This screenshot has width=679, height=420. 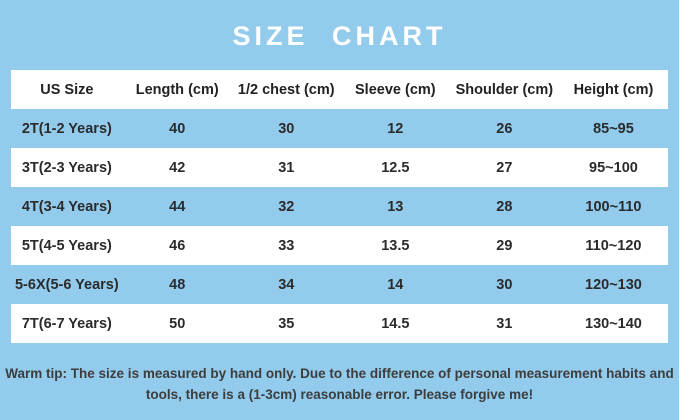 I want to click on column-header-shoulder: Shoulder (cm), so click(x=504, y=89).